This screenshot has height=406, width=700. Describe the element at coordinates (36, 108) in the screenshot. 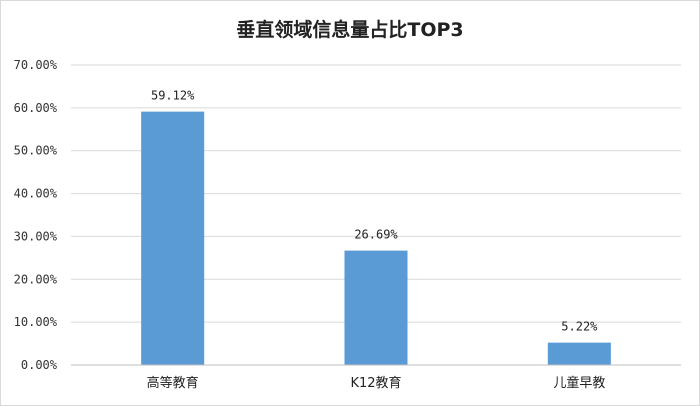

I see `y-tick-label: 60.00%` at that location.